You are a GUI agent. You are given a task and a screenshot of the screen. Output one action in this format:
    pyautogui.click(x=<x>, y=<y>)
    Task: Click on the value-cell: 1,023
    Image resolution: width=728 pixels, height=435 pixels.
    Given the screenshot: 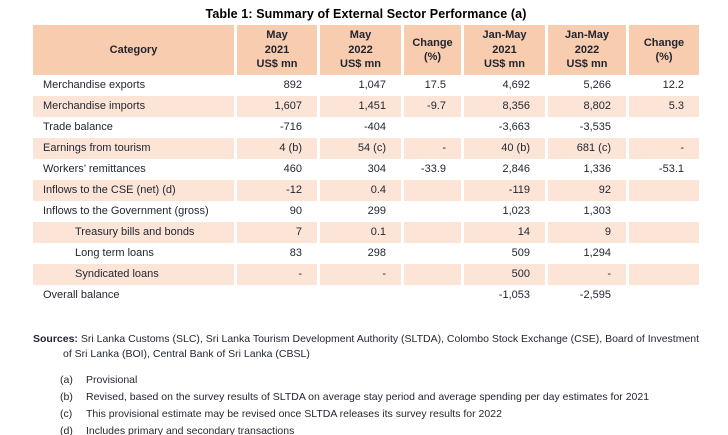 What is the action you would take?
    pyautogui.click(x=516, y=211)
    